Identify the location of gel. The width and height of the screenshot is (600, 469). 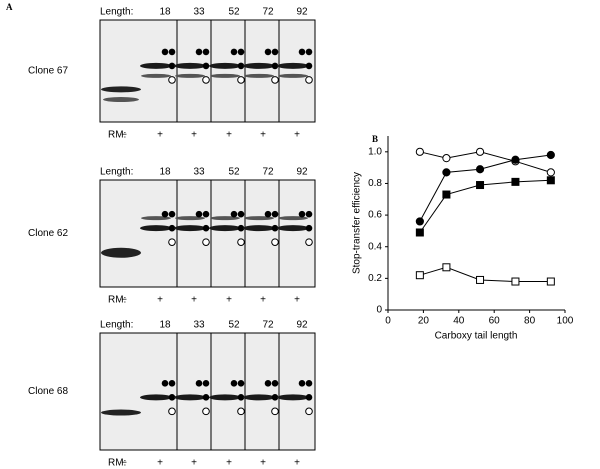
(207, 71).